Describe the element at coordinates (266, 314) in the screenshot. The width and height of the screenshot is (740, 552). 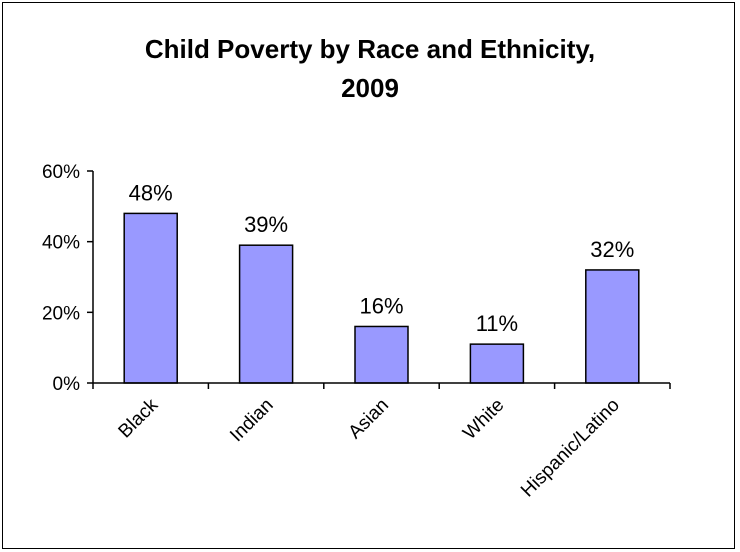
I see `bar-indian` at that location.